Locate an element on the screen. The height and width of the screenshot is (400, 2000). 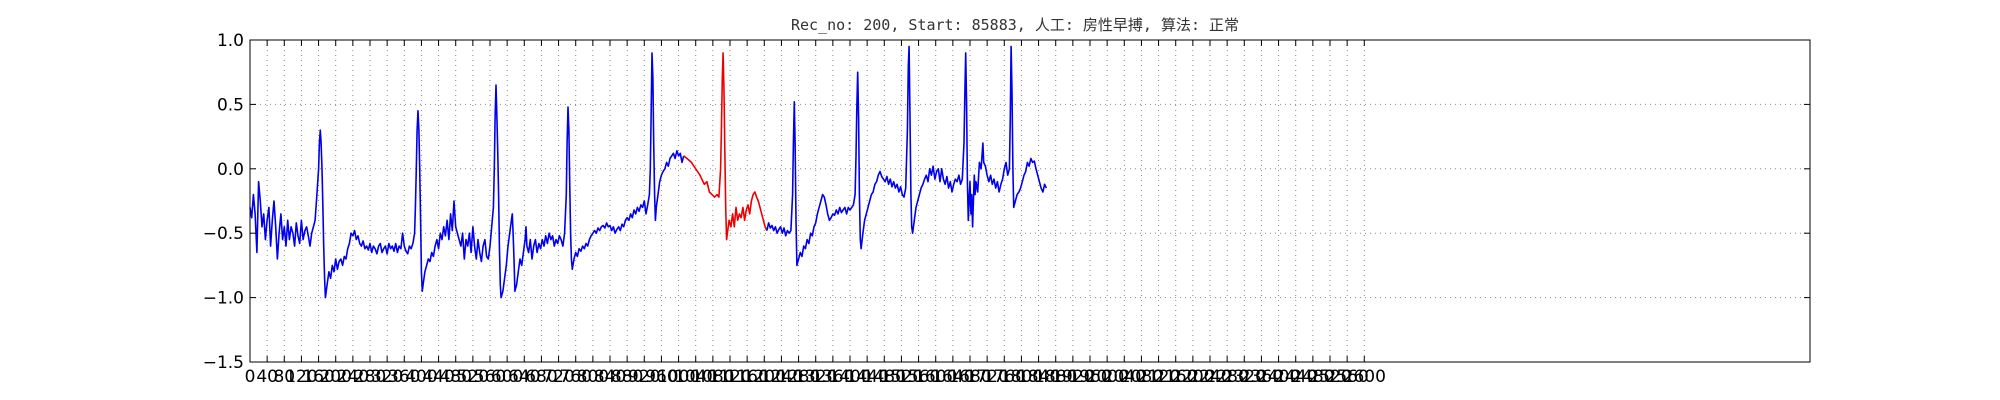
x-tick-label: 2520 is located at coordinates (1329, 377).